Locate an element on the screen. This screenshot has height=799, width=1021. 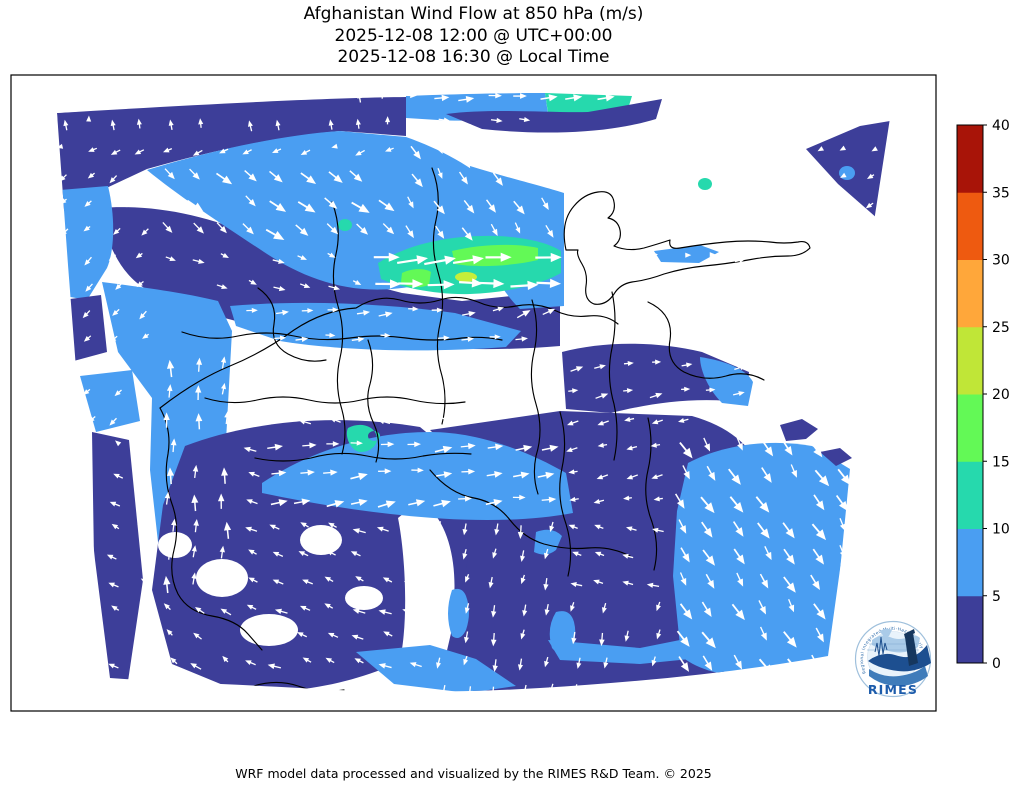
title-line-utc: 2025-12-08 12:00 @ UTC+00:00 is located at coordinates (473, 35).